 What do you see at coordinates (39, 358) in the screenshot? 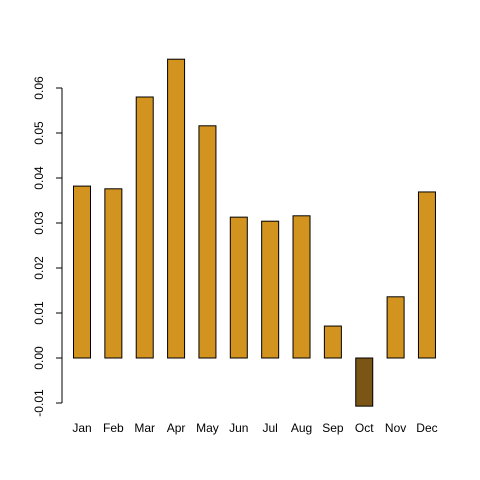
I see `y-tick-label: 0.00` at bounding box center [39, 358].